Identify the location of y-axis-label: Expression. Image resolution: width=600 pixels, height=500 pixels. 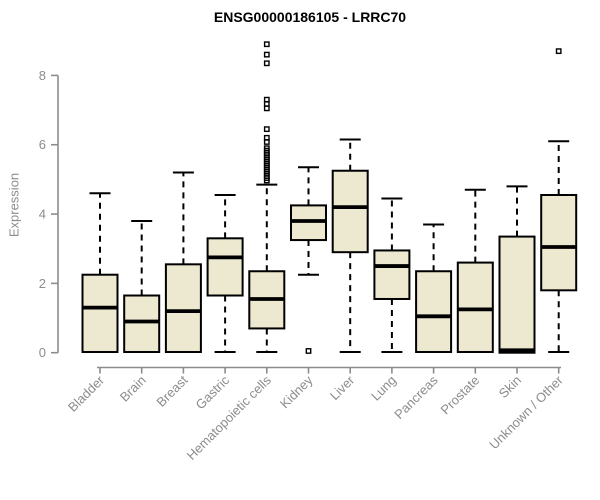
(14, 205).